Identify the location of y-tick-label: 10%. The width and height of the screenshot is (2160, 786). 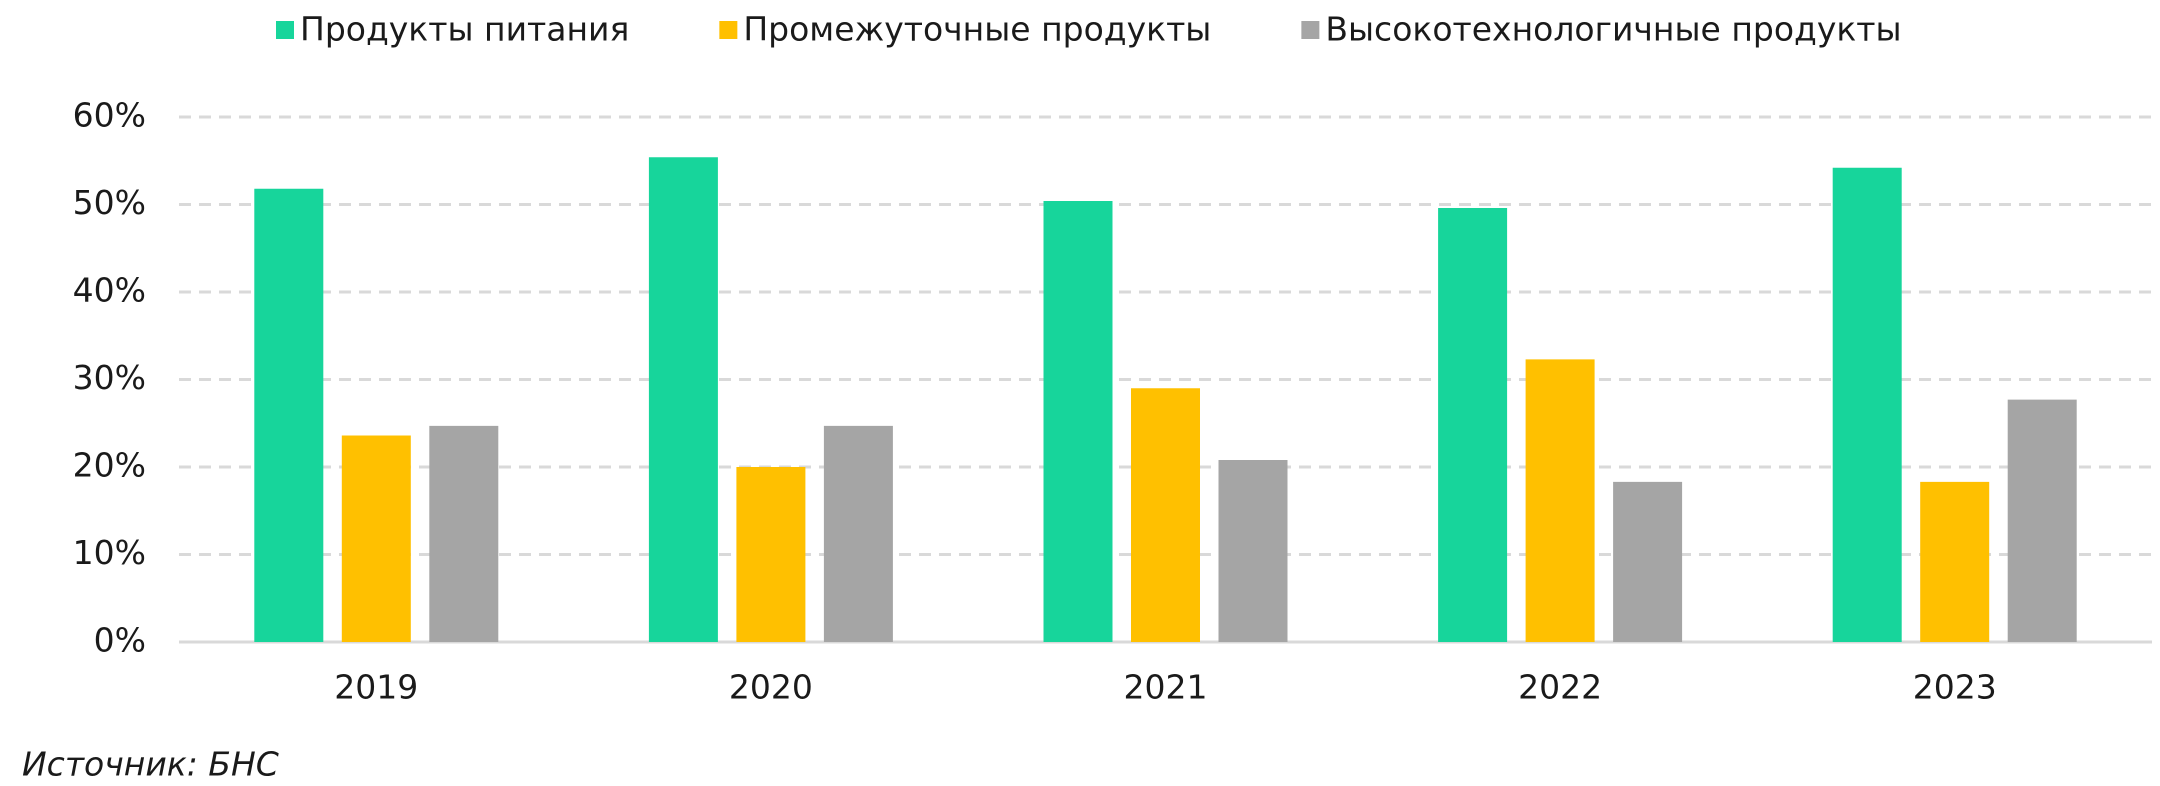
(109, 552).